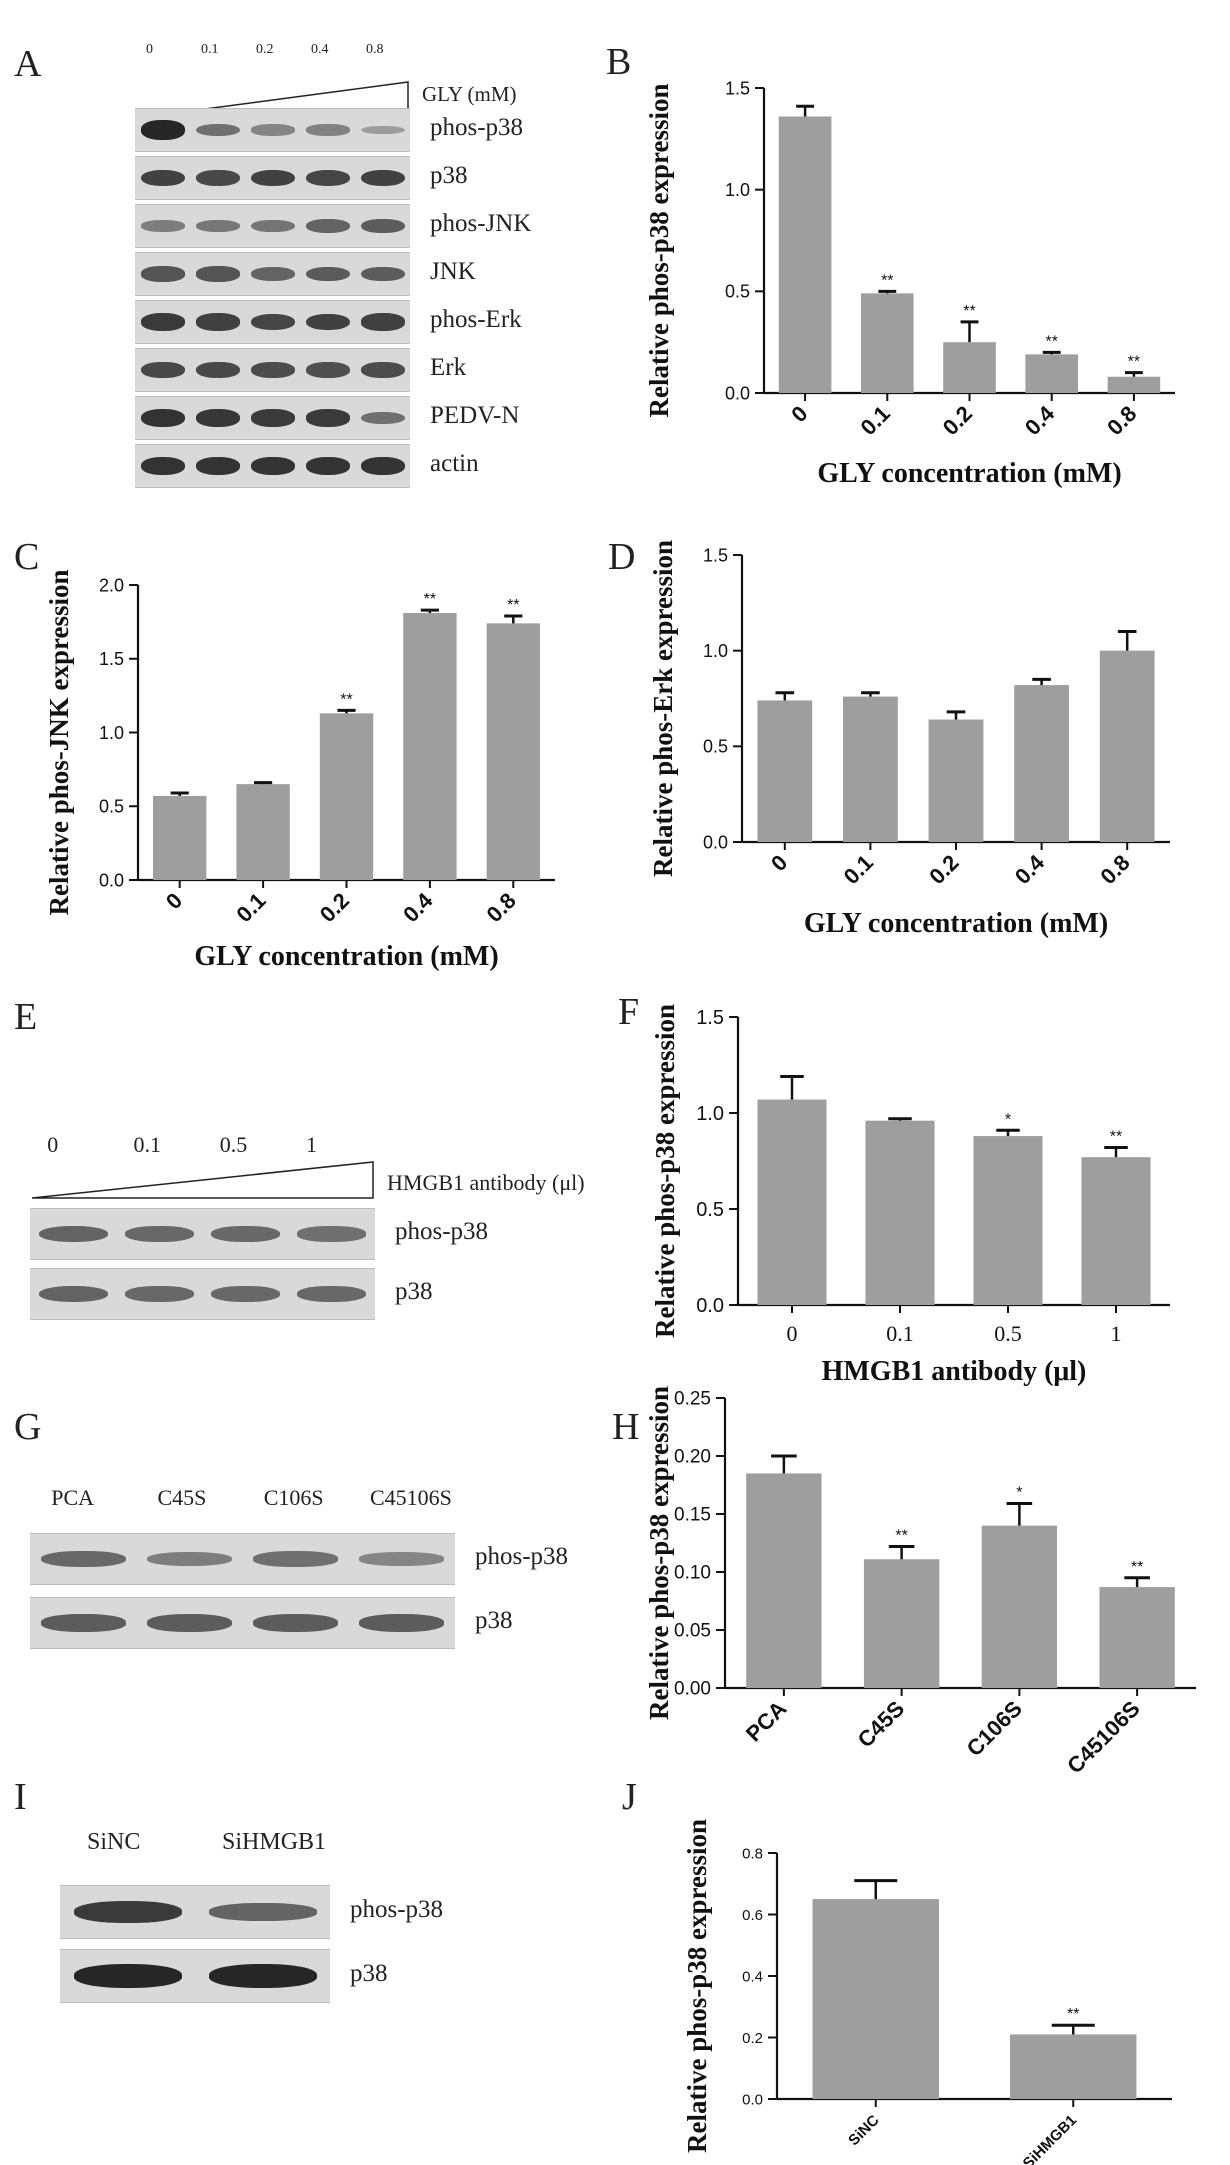 The height and width of the screenshot is (2165, 1230). What do you see at coordinates (293, 1497) in the screenshot?
I see `blot-g-lane-label: C106S` at bounding box center [293, 1497].